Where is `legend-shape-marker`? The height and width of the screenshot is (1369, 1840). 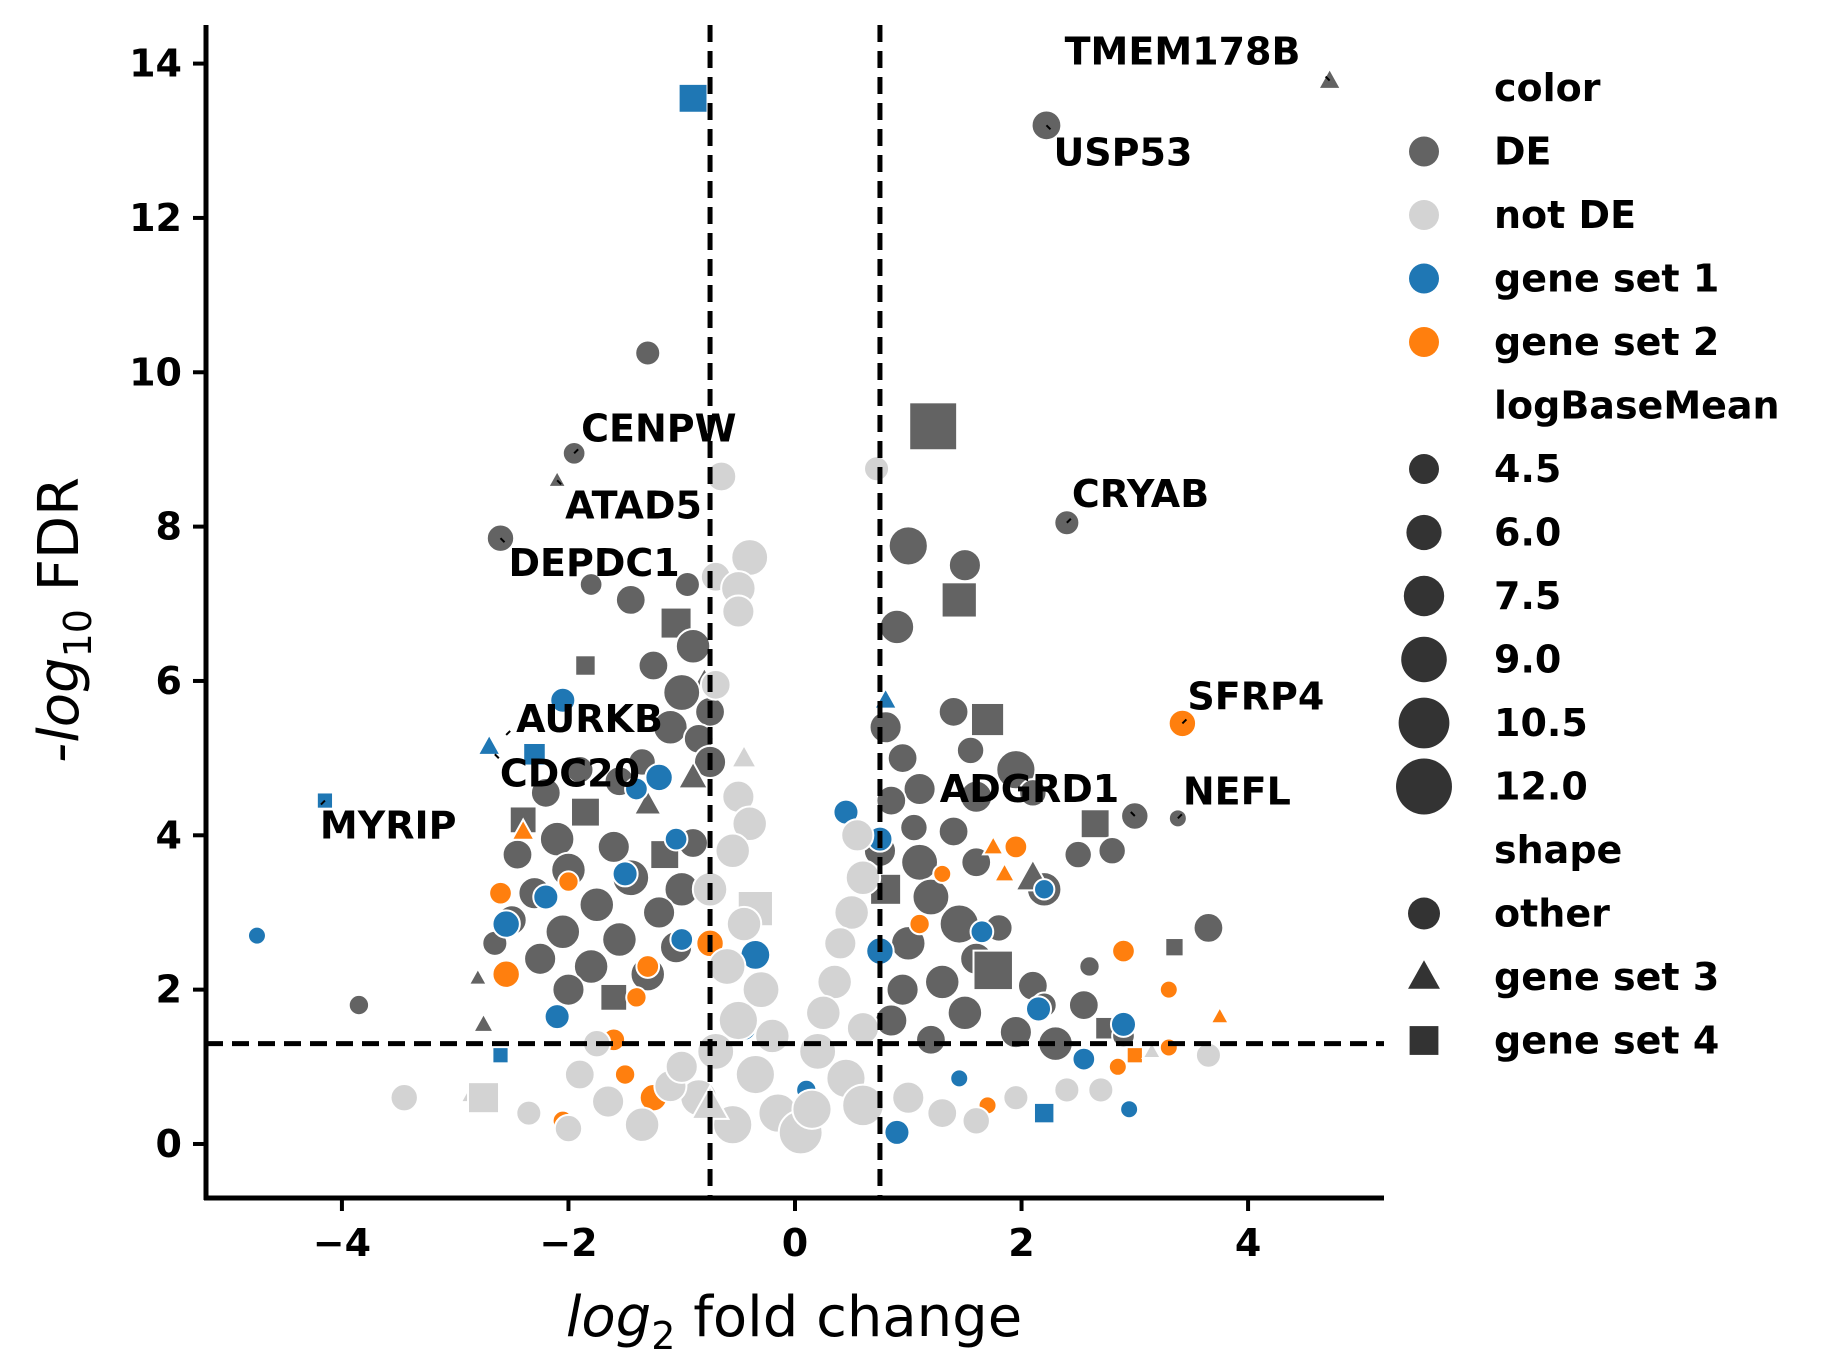
legend-shape-marker is located at coordinates (1424, 913).